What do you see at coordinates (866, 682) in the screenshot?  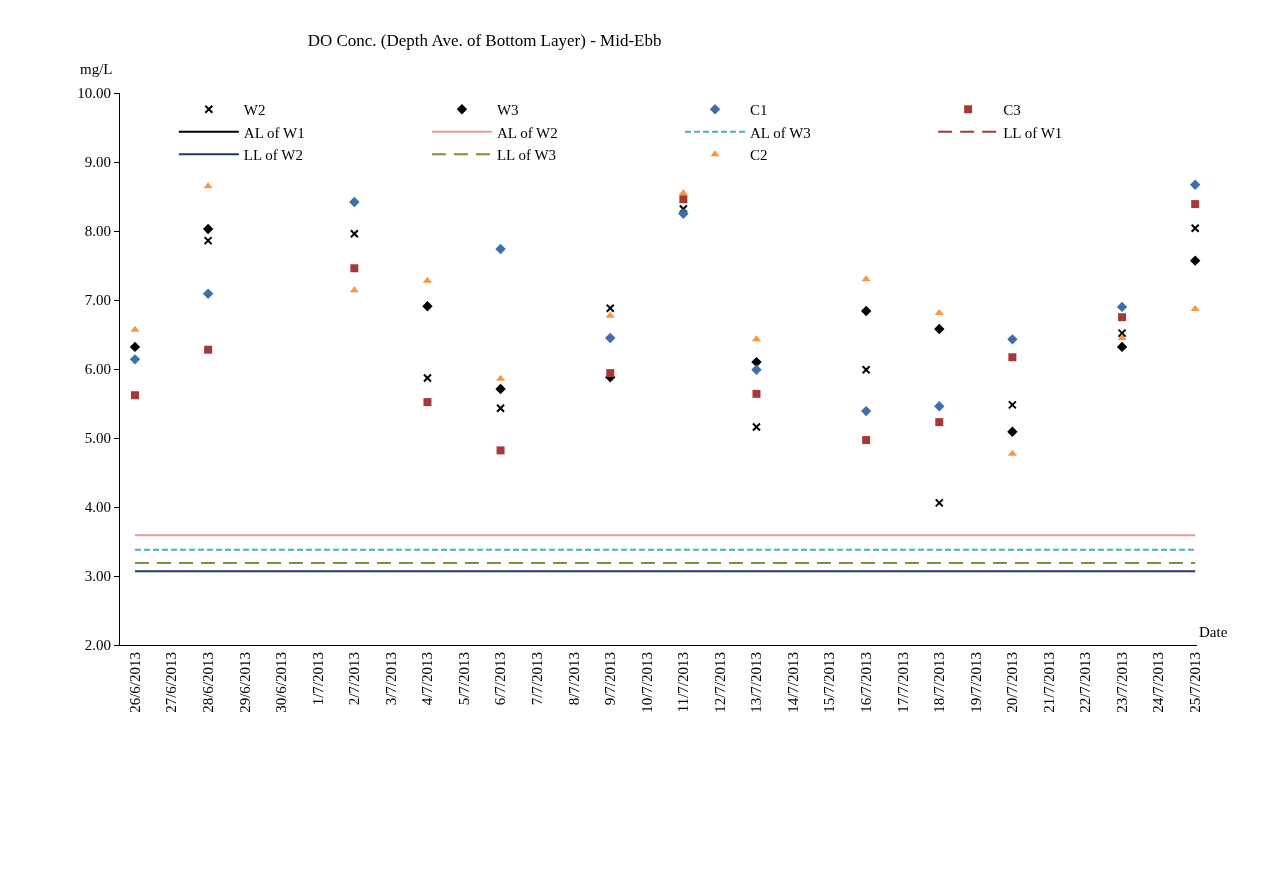 I see `x-tick-label: 16/7/2013` at bounding box center [866, 682].